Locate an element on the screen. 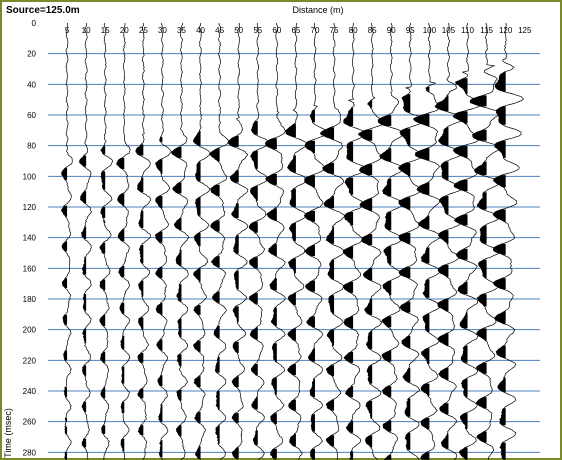 This screenshot has height=460, width=562. y-tick-220: 220 is located at coordinates (30, 360).